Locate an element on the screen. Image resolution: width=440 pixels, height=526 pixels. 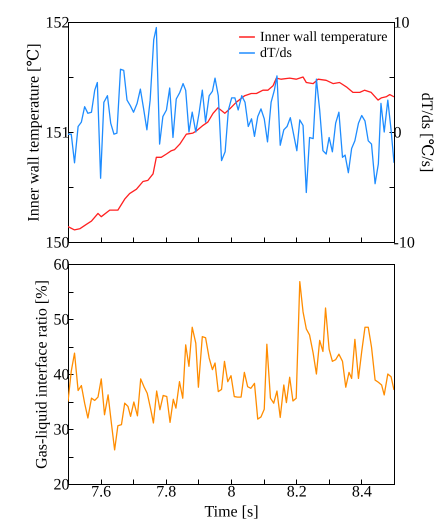
legend-label: dT/ds is located at coordinates (276, 53).